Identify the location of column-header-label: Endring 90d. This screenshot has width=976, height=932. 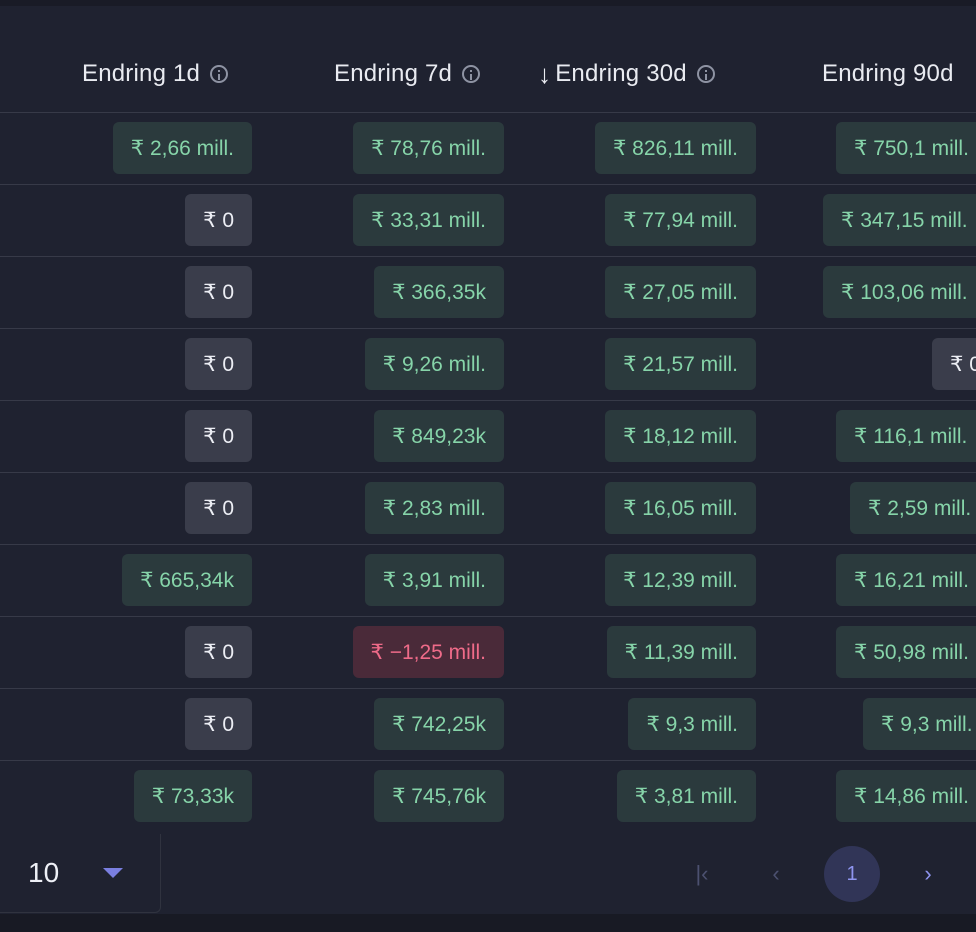
(888, 73).